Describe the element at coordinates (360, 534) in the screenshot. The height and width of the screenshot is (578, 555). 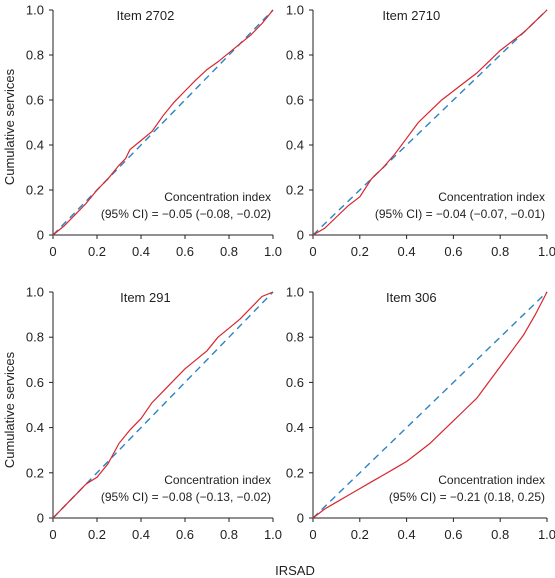
I see `panel-4-x-tick-label: 0.2` at that location.